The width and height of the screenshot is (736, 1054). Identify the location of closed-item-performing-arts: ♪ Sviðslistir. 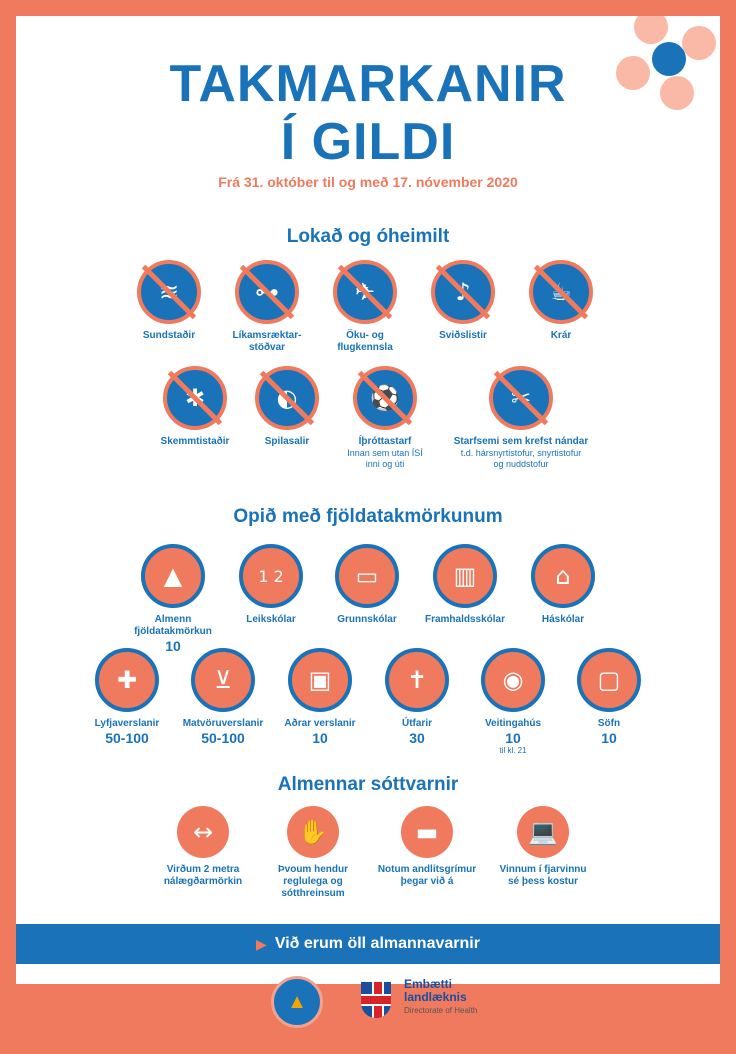
(463, 301).